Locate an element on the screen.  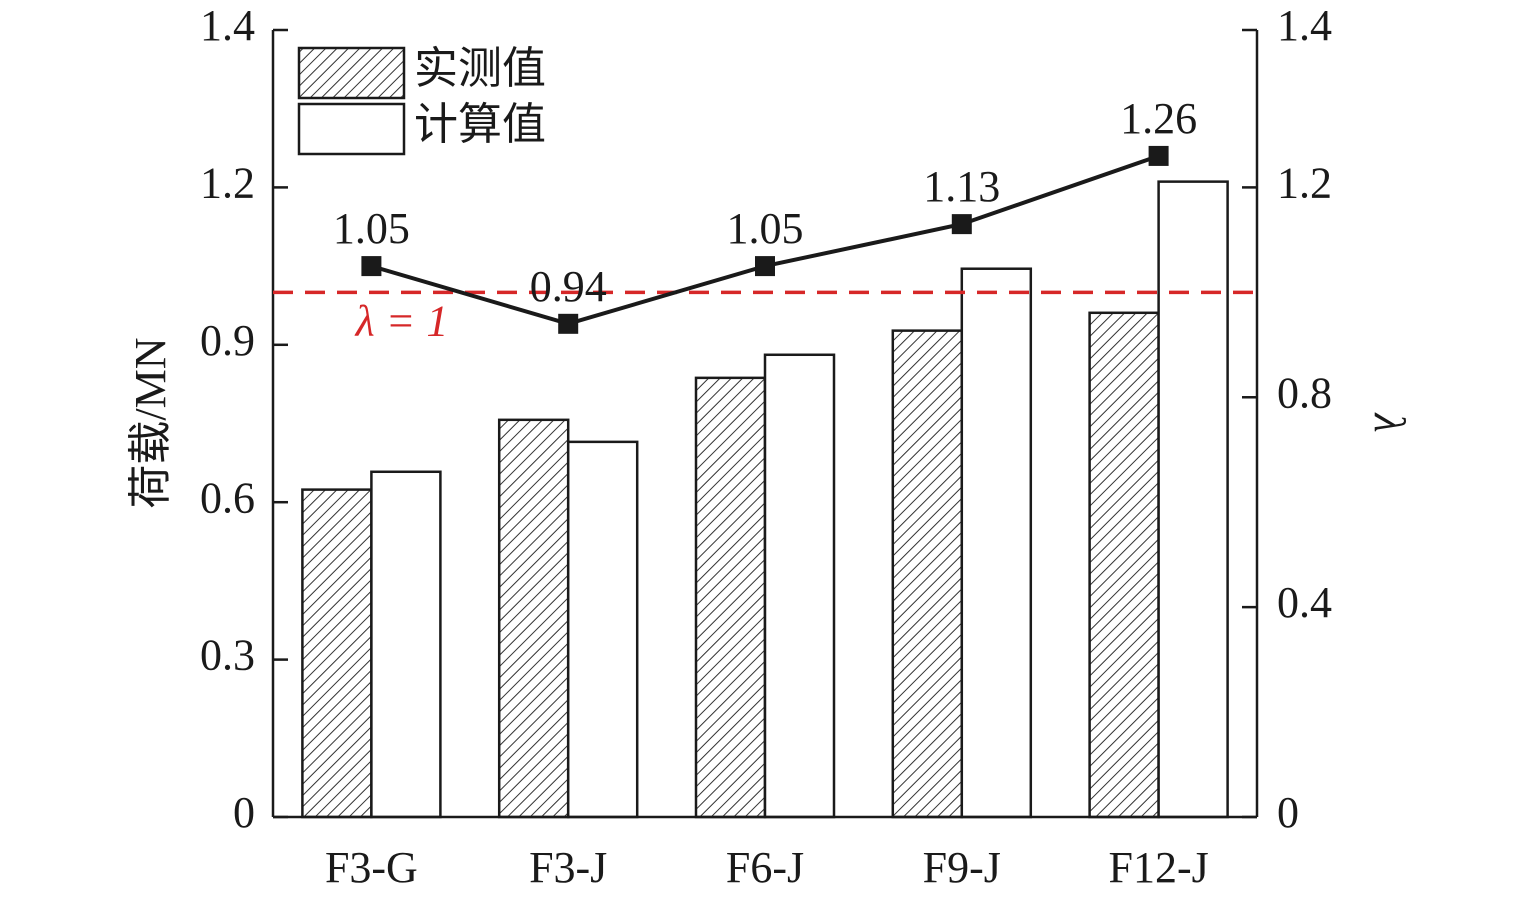
y2-tick-label: 1.4 is located at coordinates (1304, 25).